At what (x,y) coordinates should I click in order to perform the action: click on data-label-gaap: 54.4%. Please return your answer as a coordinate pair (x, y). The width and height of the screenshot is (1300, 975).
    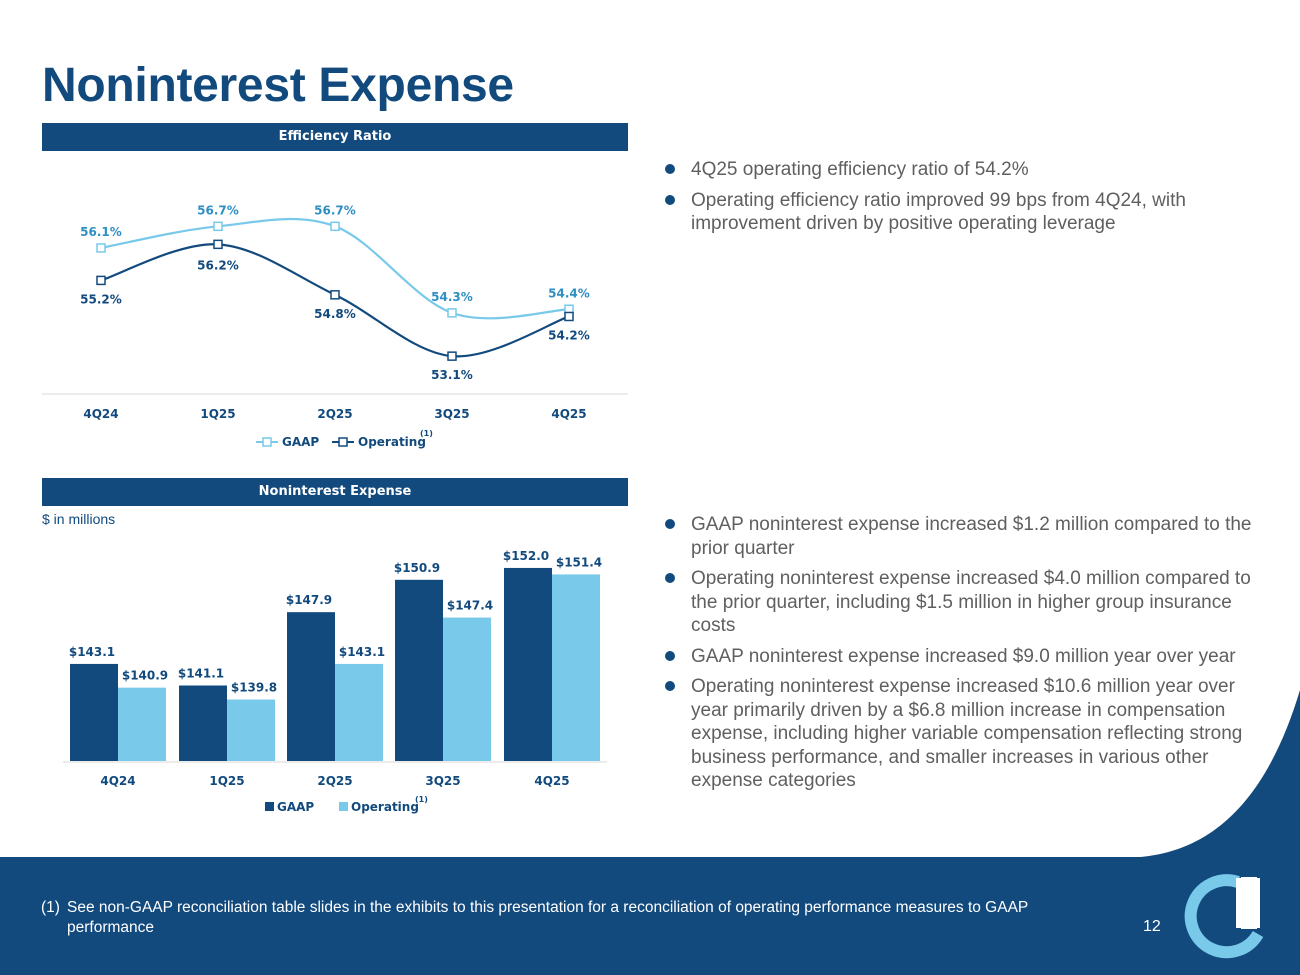
    Looking at the image, I should click on (569, 293).